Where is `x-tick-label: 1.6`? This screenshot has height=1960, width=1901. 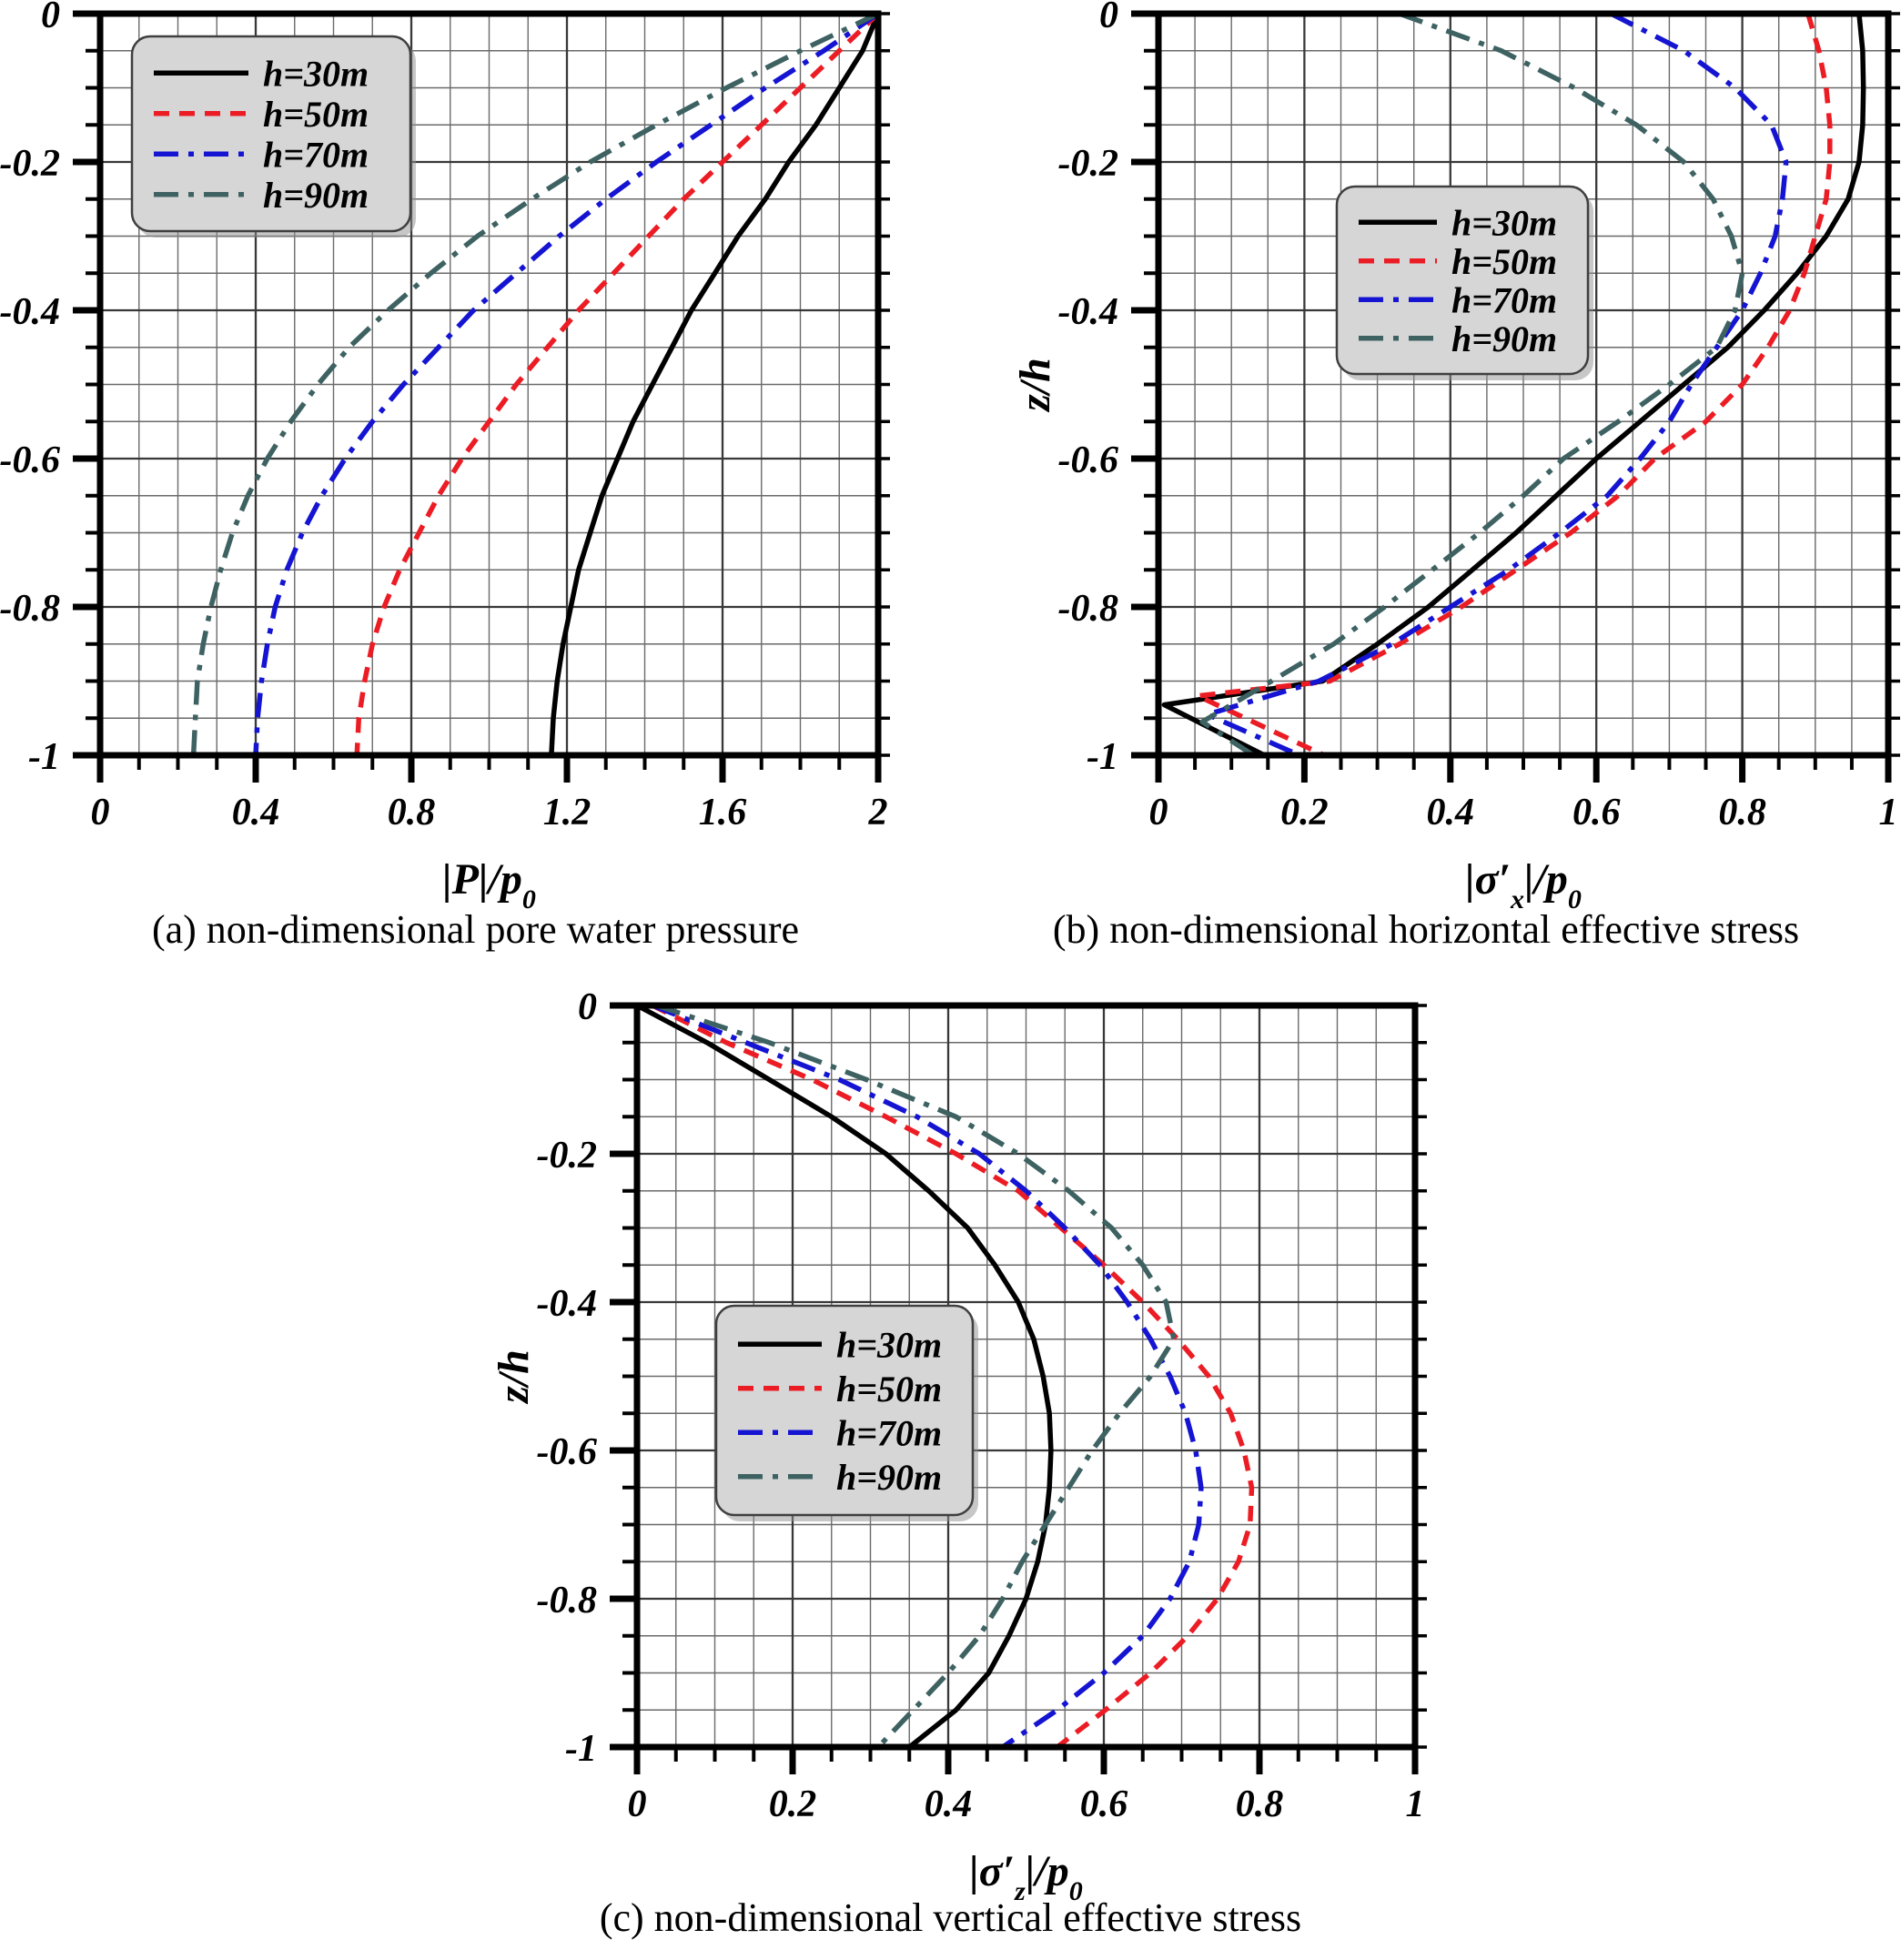 x-tick-label: 1.6 is located at coordinates (723, 813).